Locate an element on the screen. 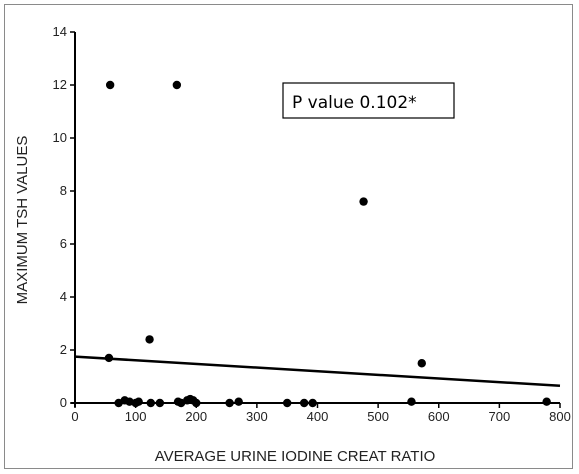 This screenshot has width=579, height=474. y-tick-label: 12 is located at coordinates (60, 84).